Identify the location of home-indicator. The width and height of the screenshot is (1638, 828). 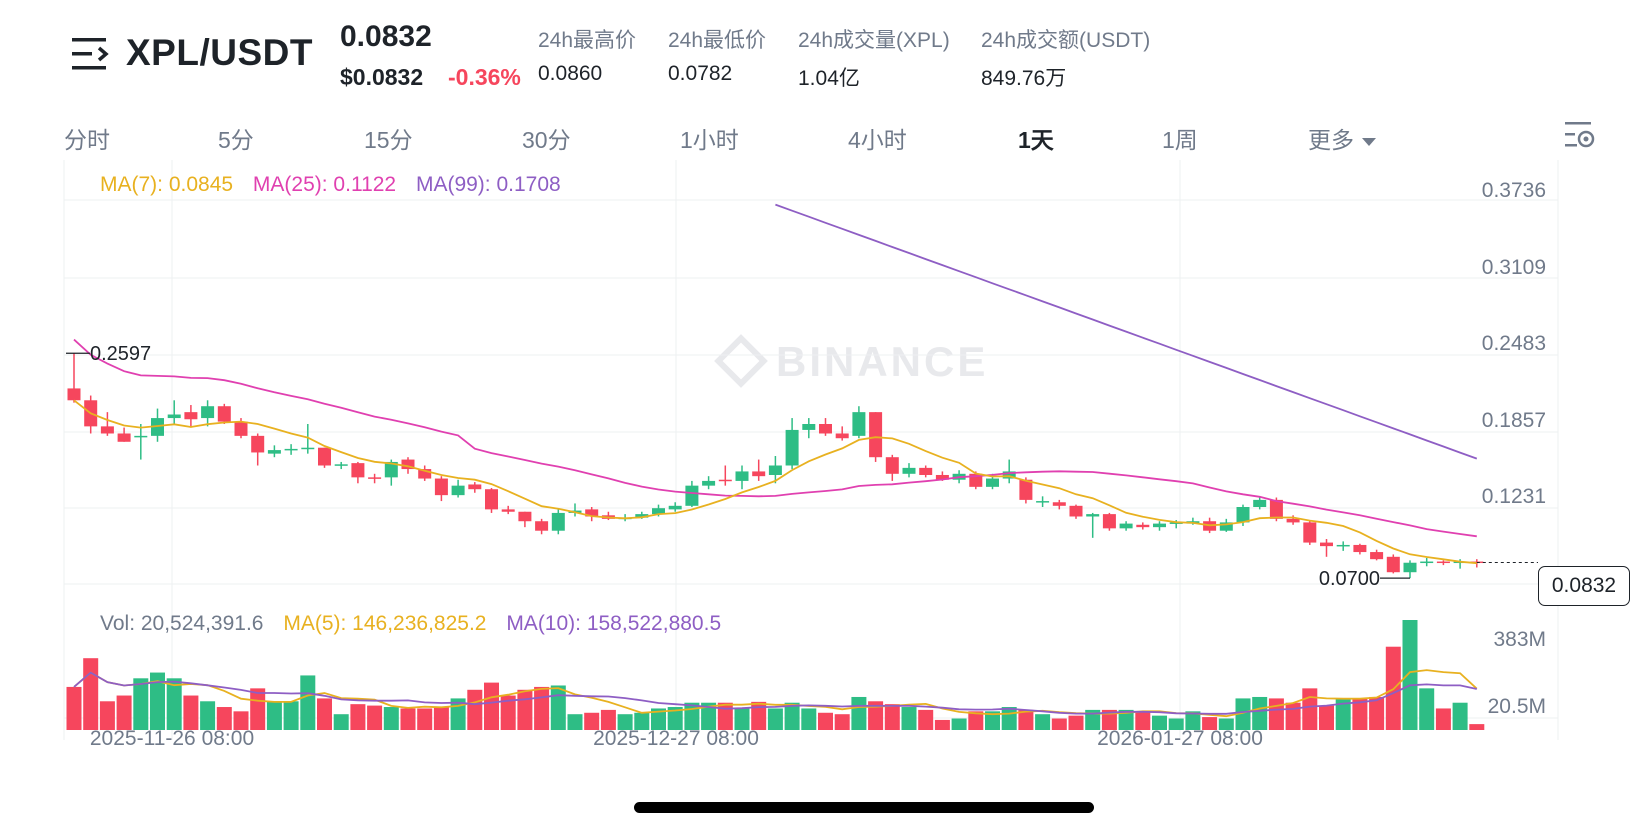
(864, 807).